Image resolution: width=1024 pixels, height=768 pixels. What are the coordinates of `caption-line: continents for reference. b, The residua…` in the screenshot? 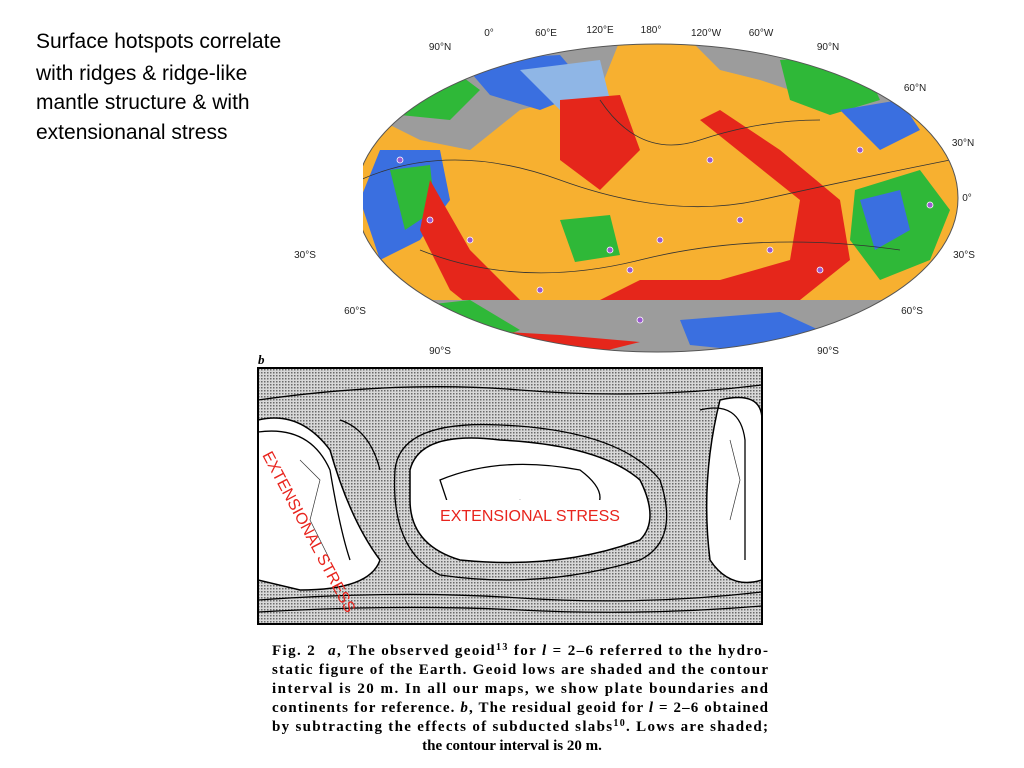 It's located at (520, 708).